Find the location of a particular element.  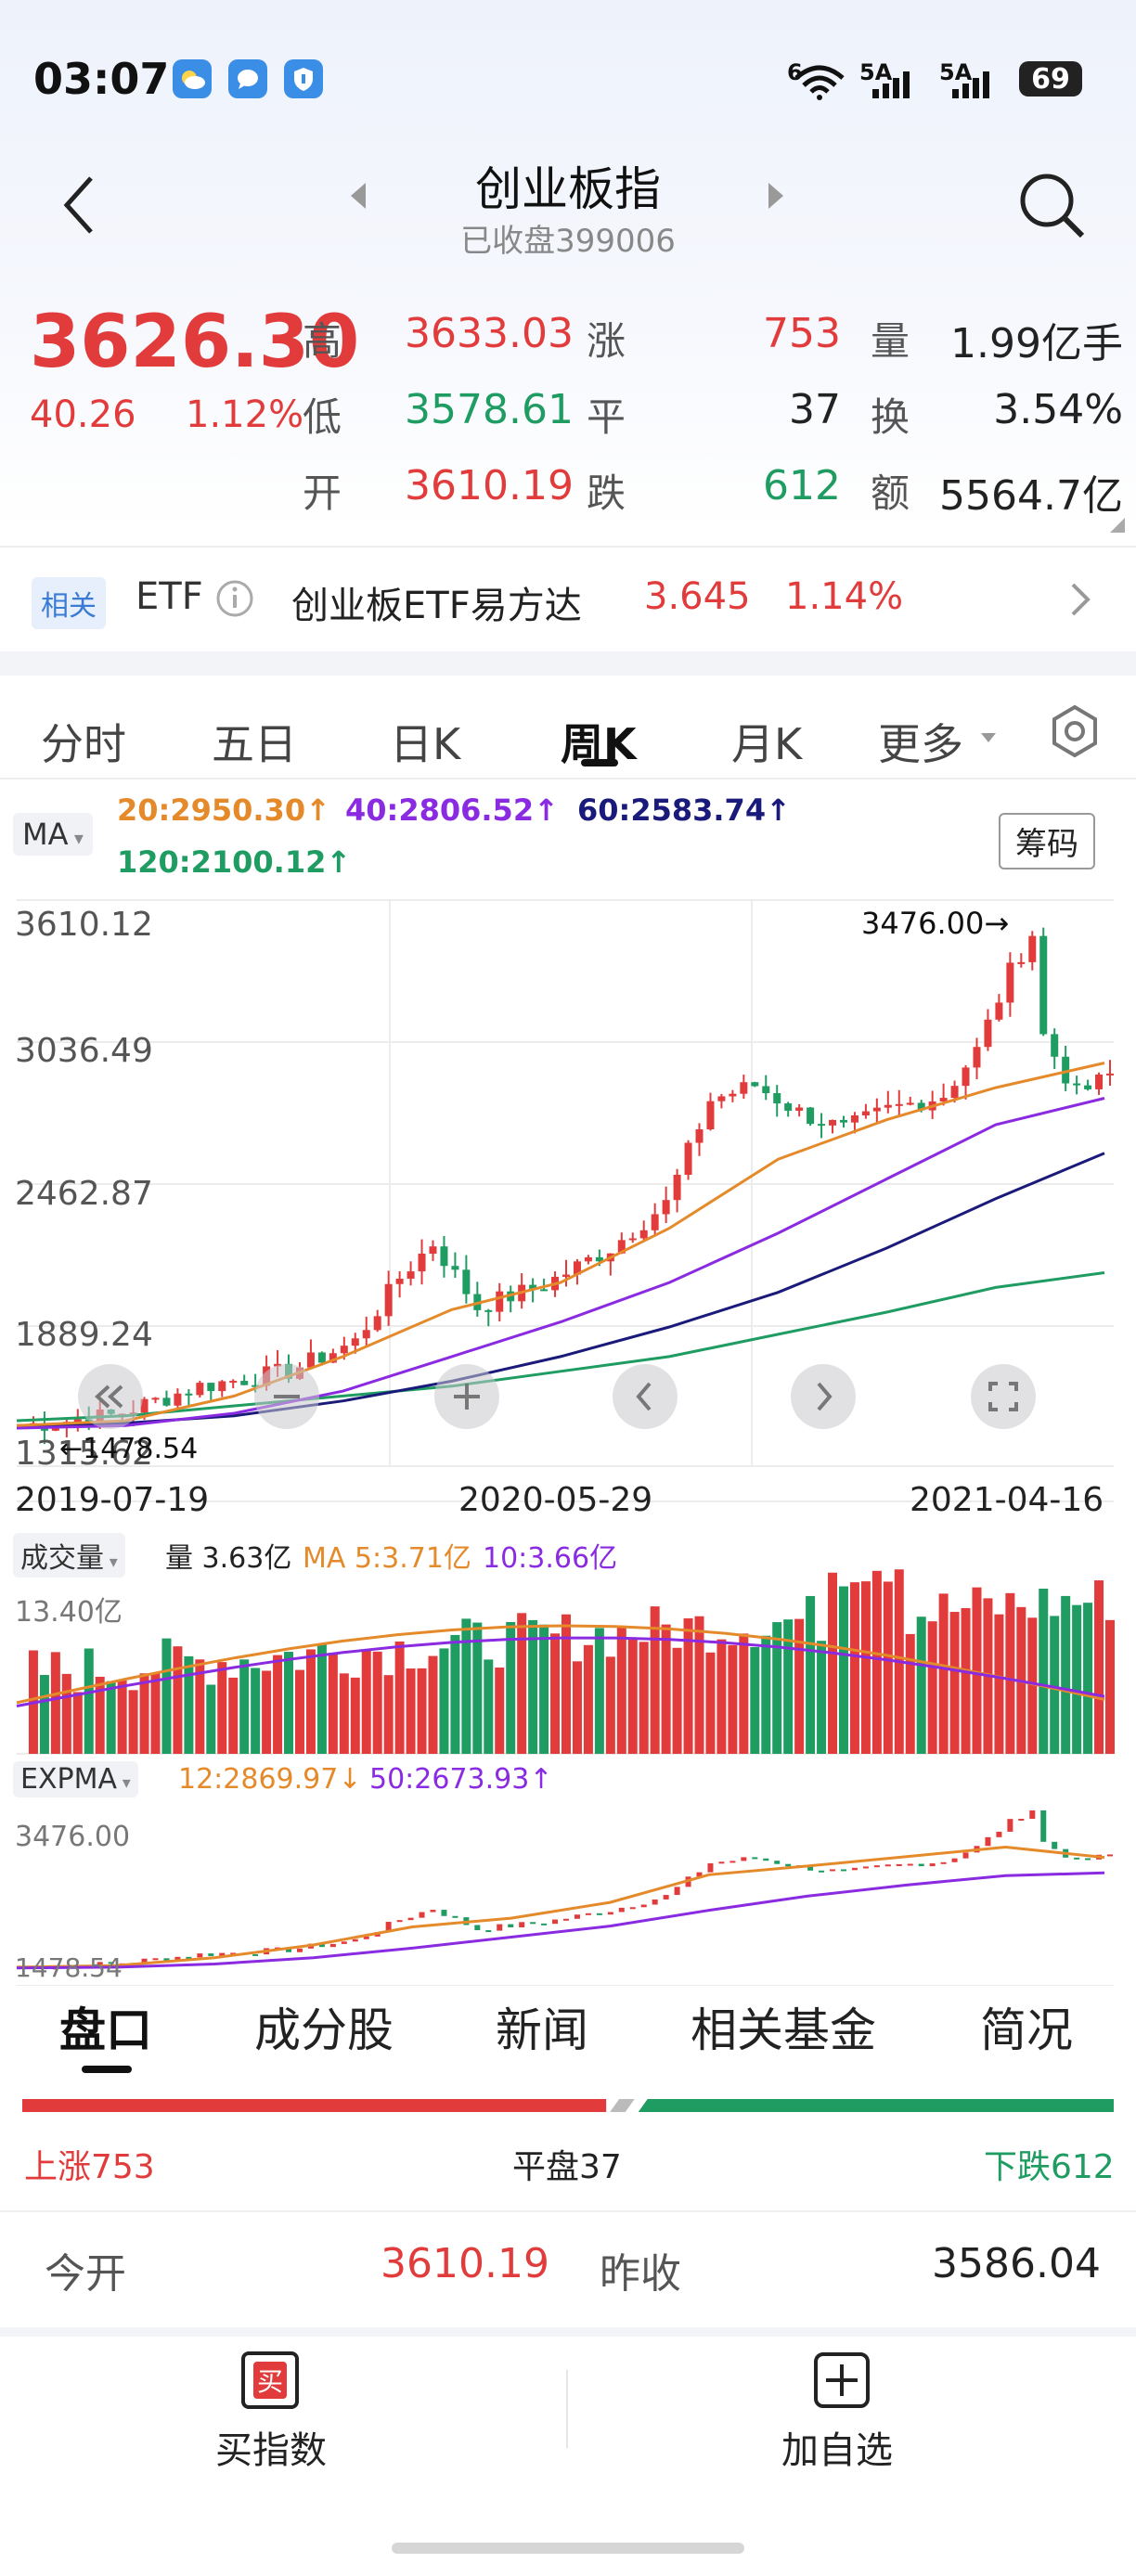

ma-selector: MA ▾ is located at coordinates (53, 834).